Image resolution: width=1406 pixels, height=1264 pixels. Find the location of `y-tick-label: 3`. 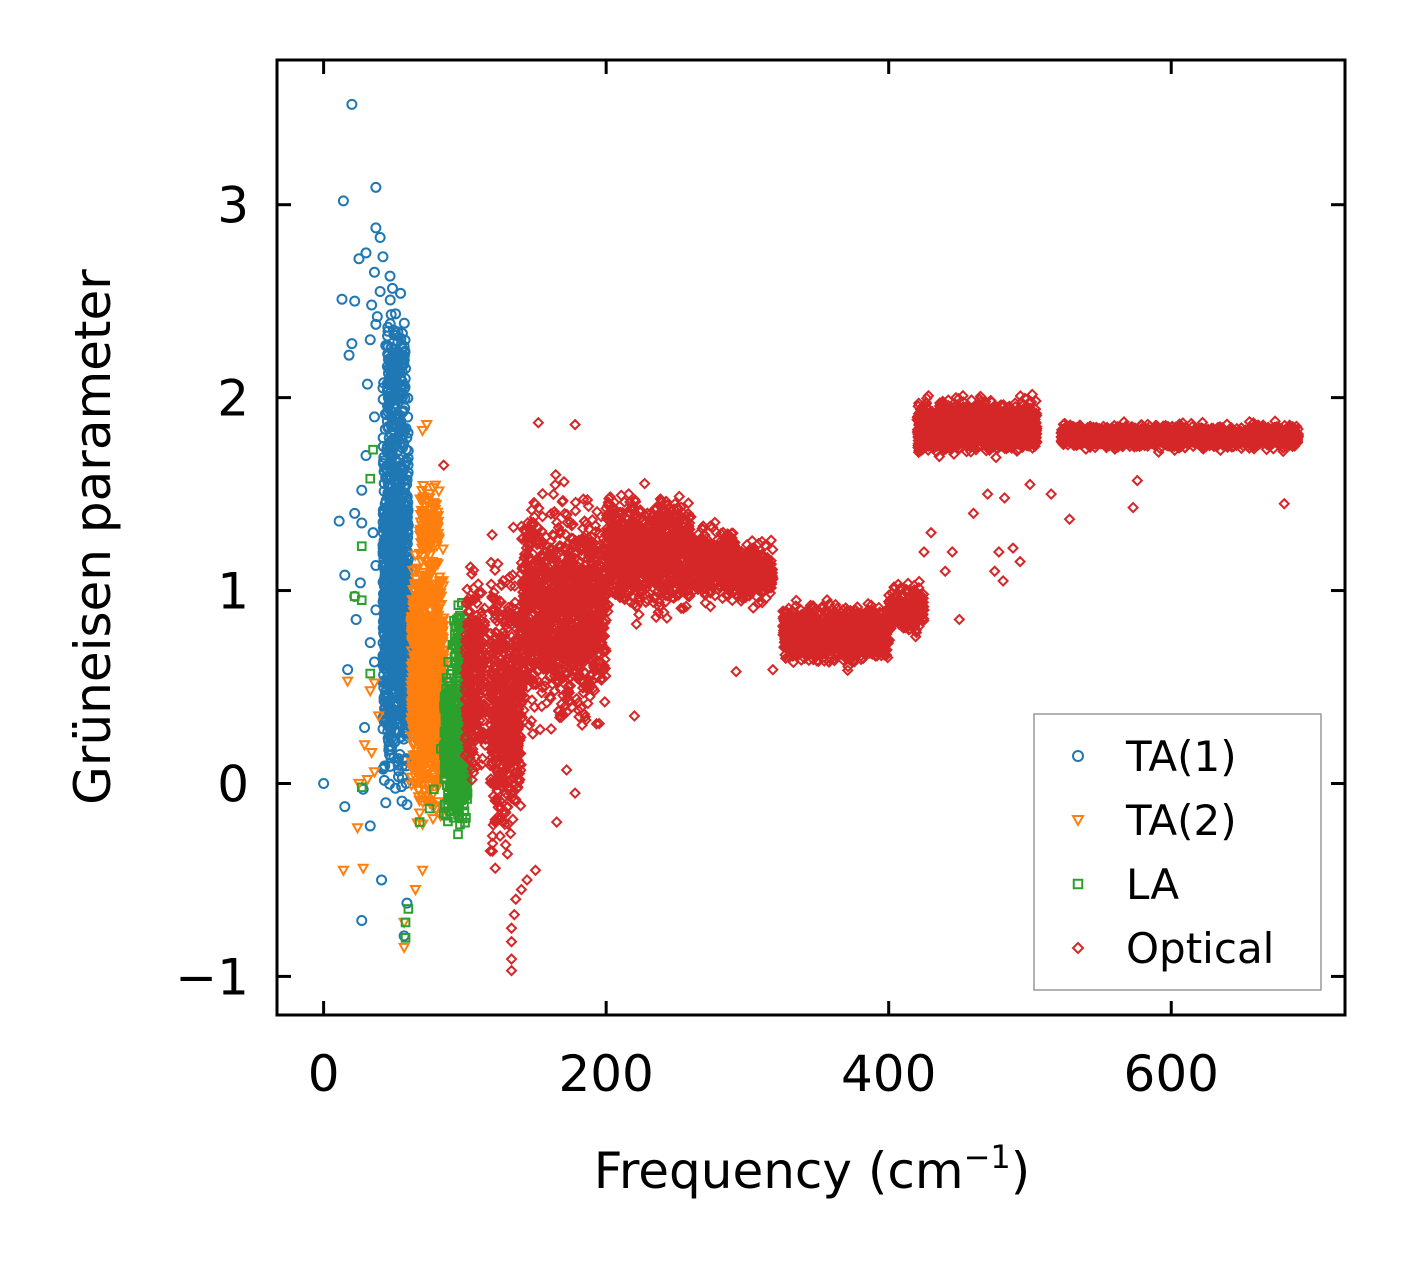

y-tick-label: 3 is located at coordinates (233, 206).